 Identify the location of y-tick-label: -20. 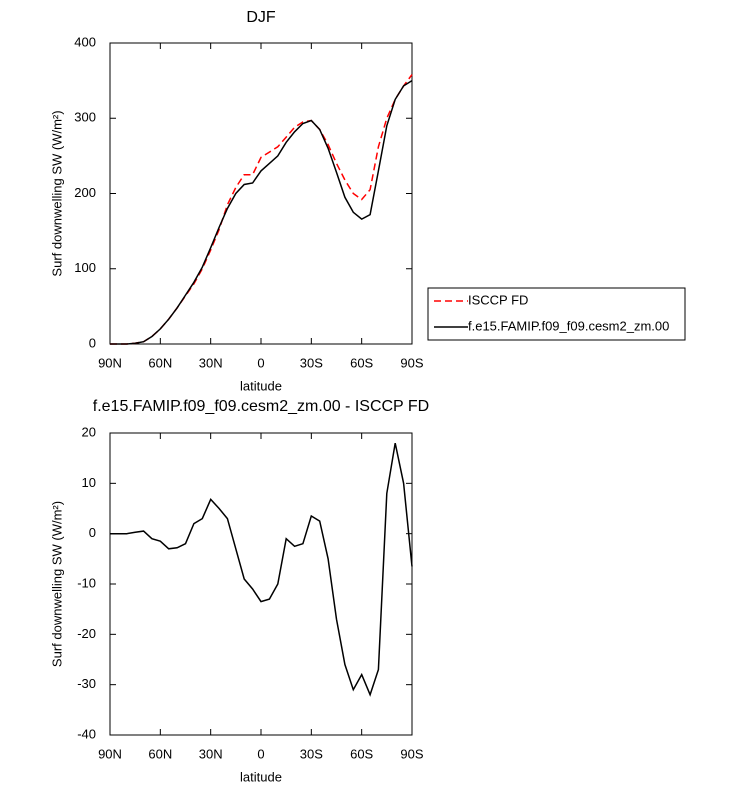
(86, 633).